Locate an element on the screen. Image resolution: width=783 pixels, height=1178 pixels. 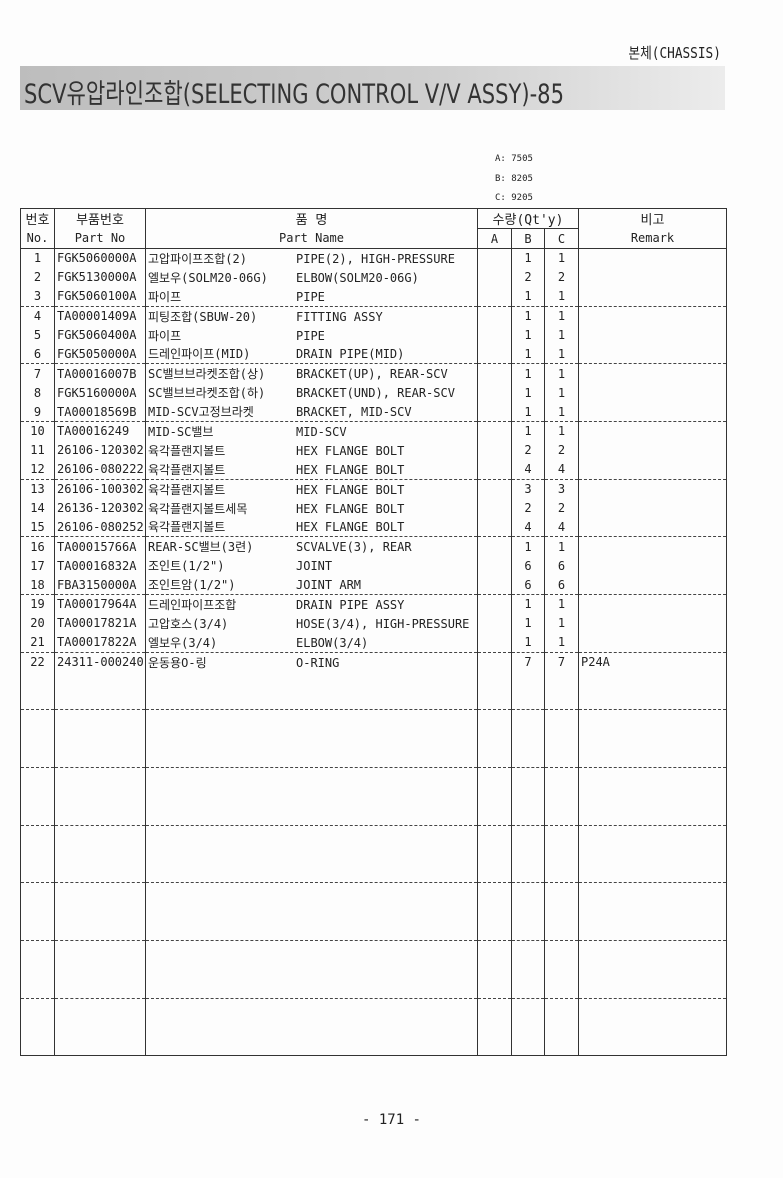
part-name-en: PIPE is located at coordinates (310, 296).